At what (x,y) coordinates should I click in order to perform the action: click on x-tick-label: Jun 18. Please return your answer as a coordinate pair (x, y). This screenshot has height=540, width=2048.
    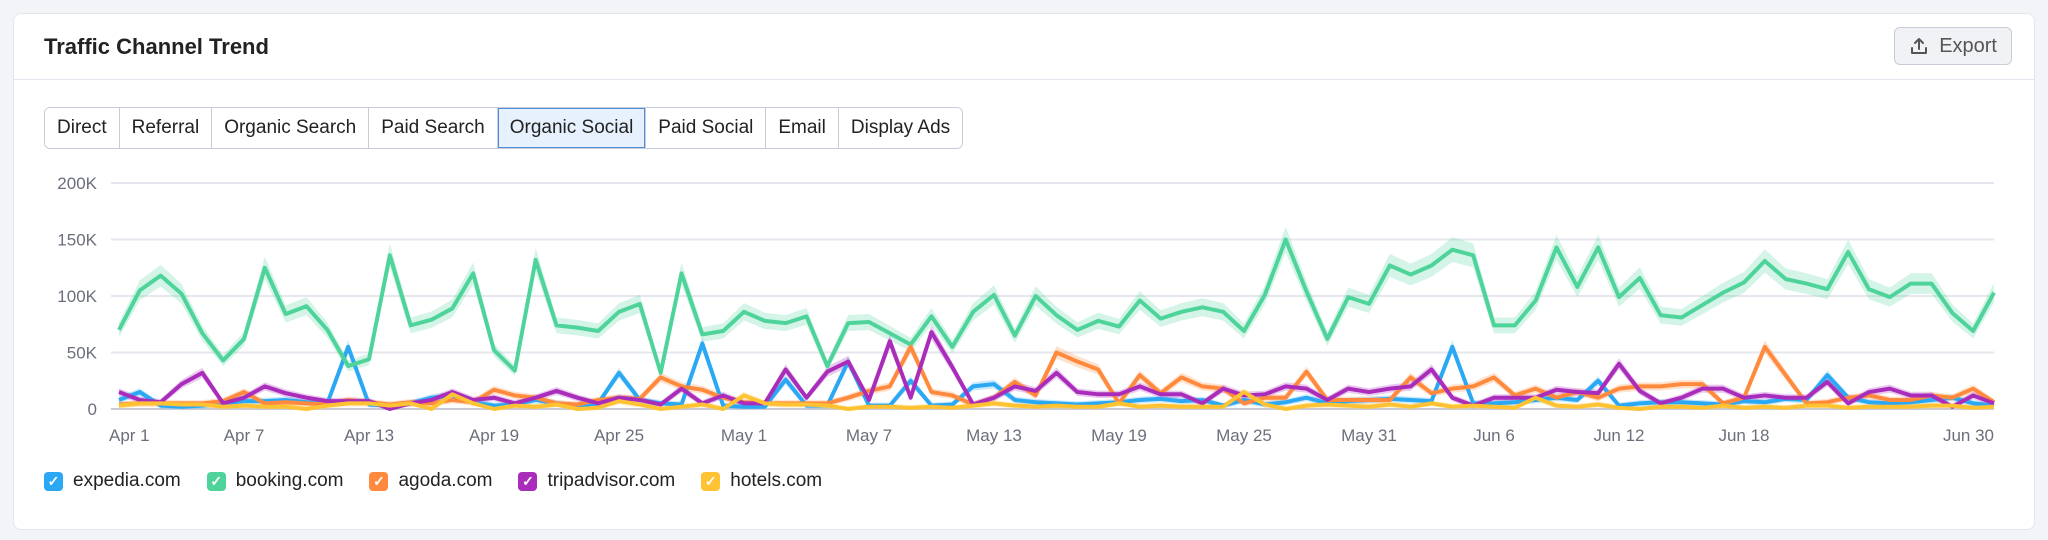
    Looking at the image, I should click on (1743, 435).